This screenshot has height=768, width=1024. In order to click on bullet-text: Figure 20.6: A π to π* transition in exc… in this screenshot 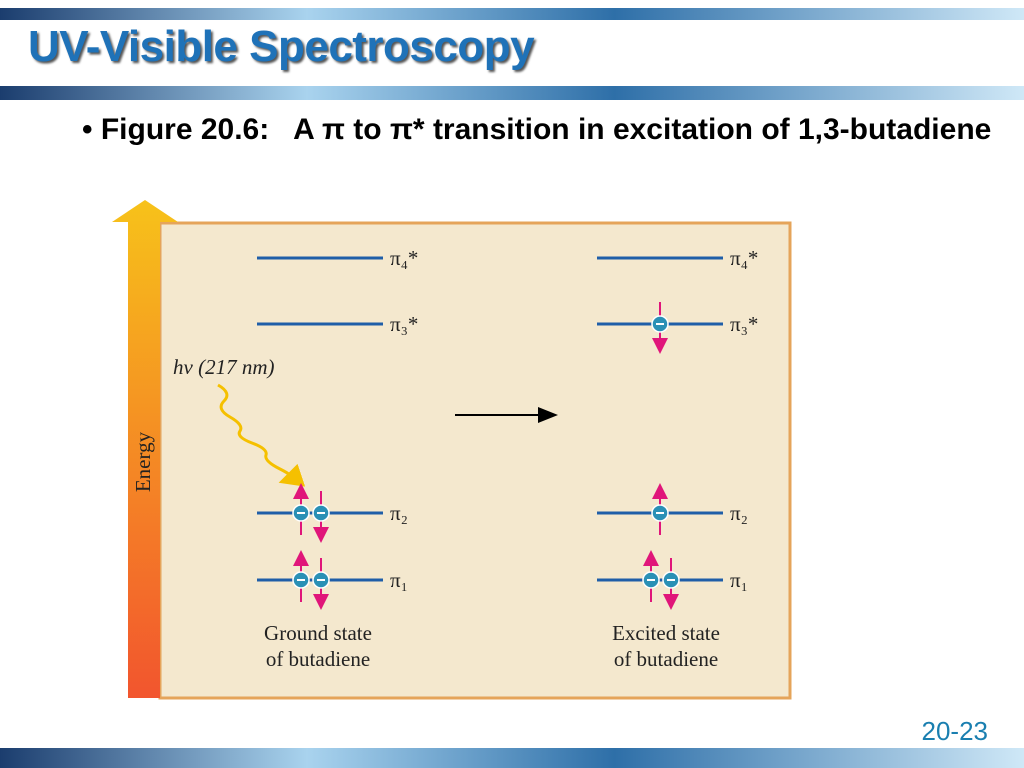, I will do `click(546, 129)`.